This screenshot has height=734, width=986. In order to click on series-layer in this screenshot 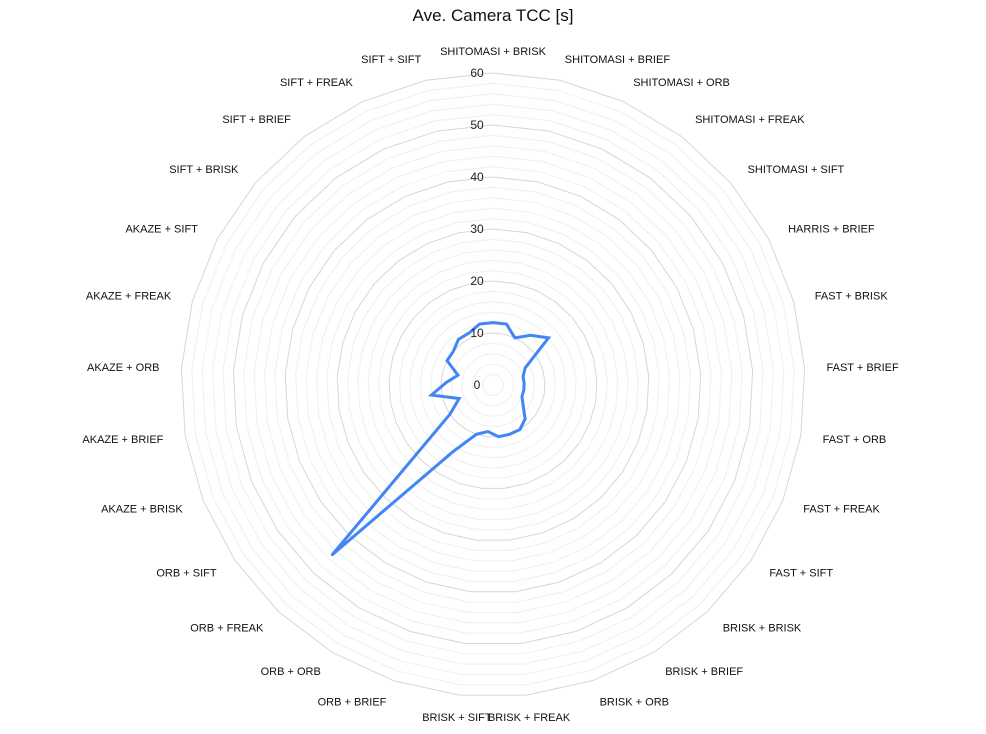, I will do `click(441, 439)`.